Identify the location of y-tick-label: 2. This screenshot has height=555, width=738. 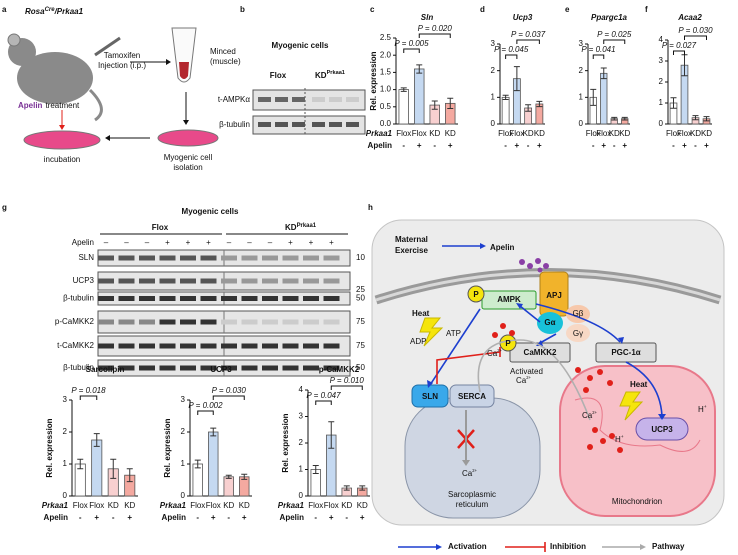
(65, 431).